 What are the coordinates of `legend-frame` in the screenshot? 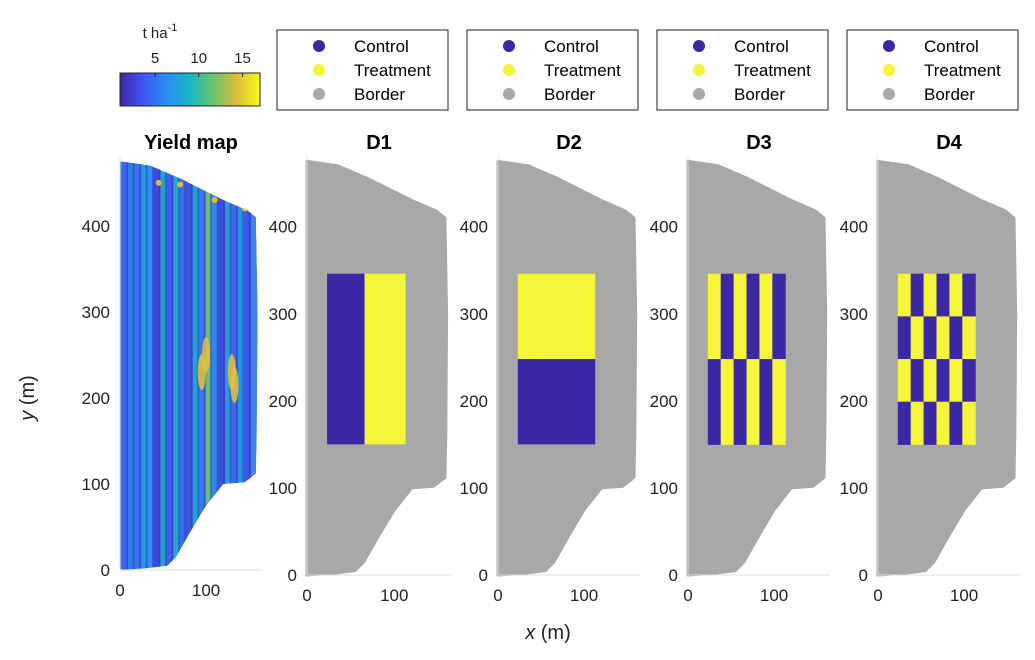 It's located at (552, 70).